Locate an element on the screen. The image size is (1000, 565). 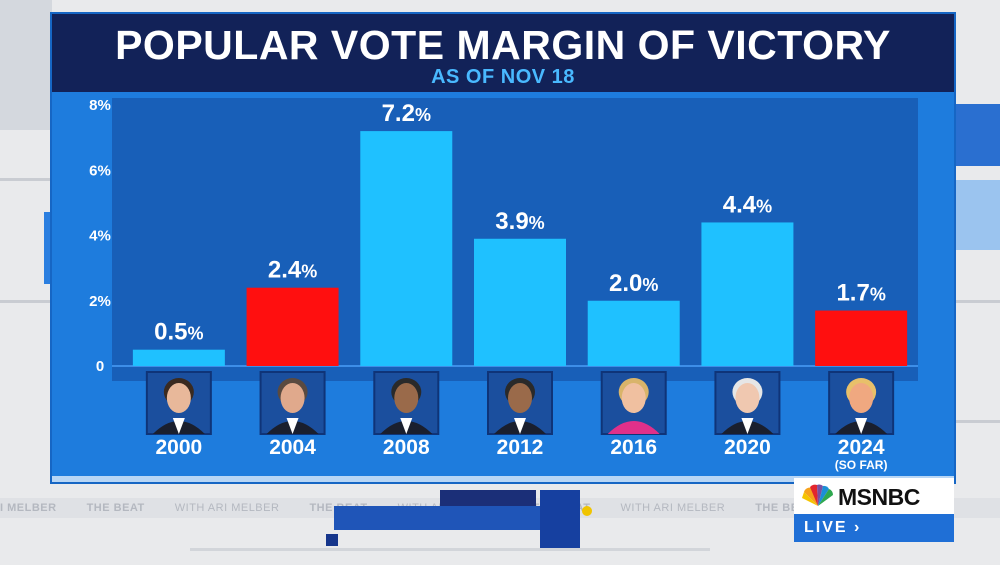
value-label-2008: 7.2% is located at coordinates (406, 113).